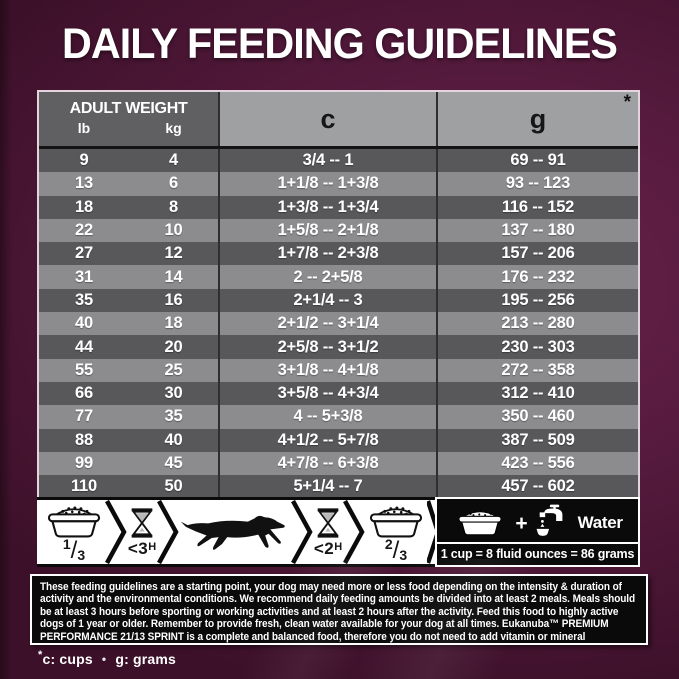 The width and height of the screenshot is (679, 679). Describe the element at coordinates (537, 417) in the screenshot. I see `grams-range-value: 350 -- 460` at that location.